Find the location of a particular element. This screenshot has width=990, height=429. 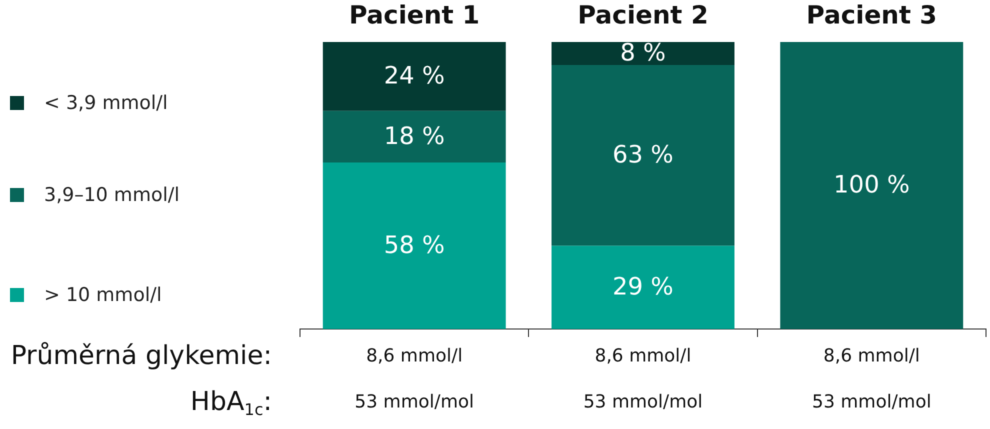

x-tick-label: Pacient 2 is located at coordinates (643, 15).